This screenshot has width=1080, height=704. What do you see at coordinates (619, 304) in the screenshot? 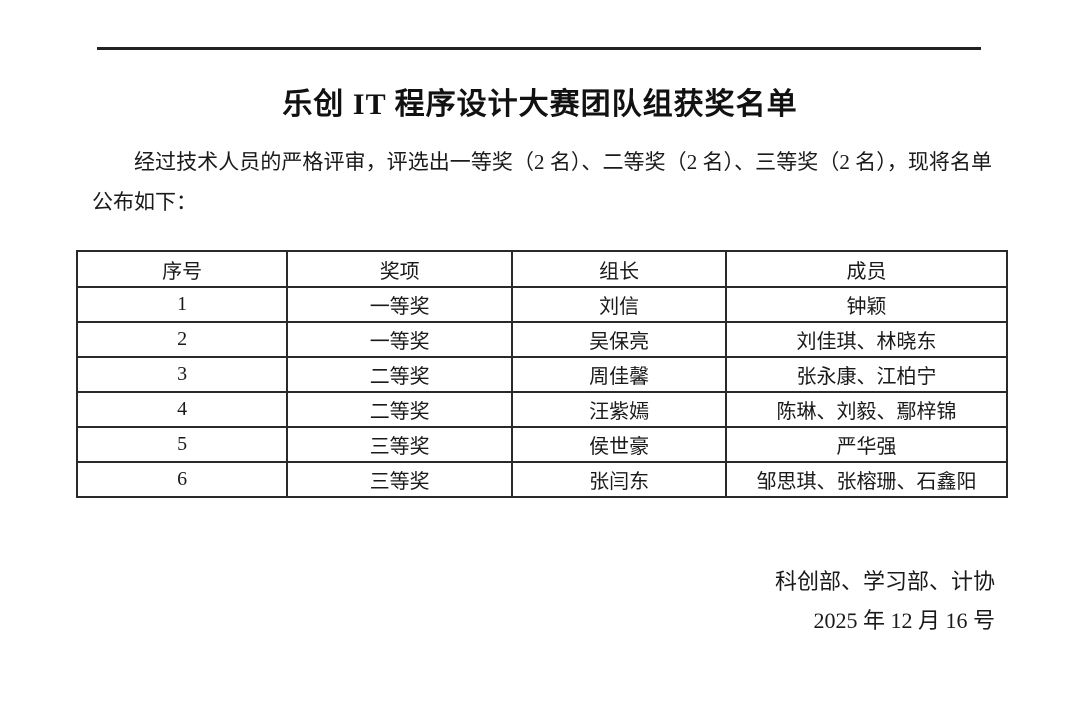
I see `cell-leader: 刘信` at bounding box center [619, 304].